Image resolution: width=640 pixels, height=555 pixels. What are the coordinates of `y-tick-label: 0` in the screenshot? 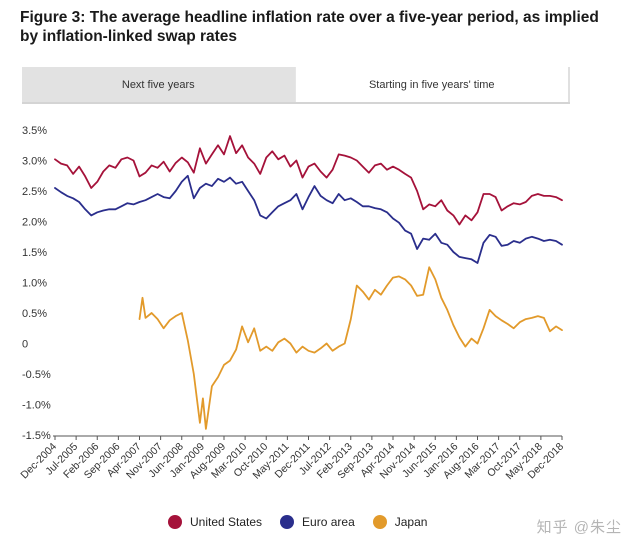 It's located at (25, 345).